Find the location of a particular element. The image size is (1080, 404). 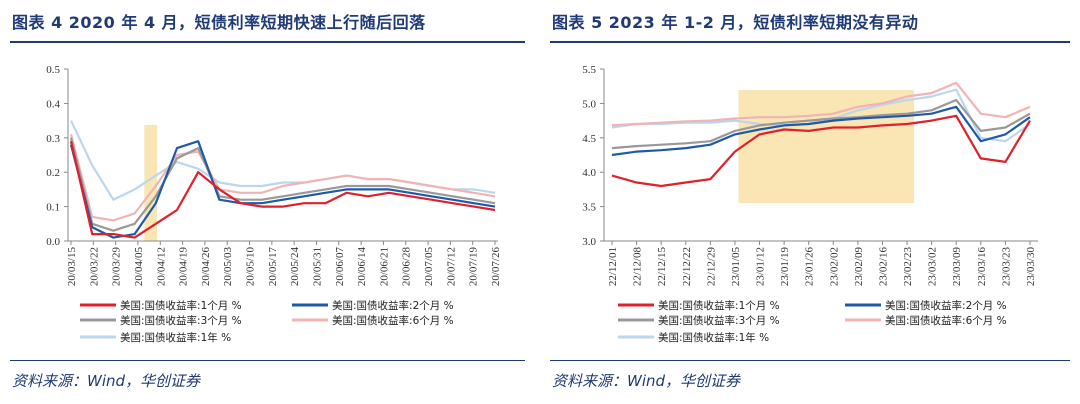

right-title-rule is located at coordinates (810, 42).